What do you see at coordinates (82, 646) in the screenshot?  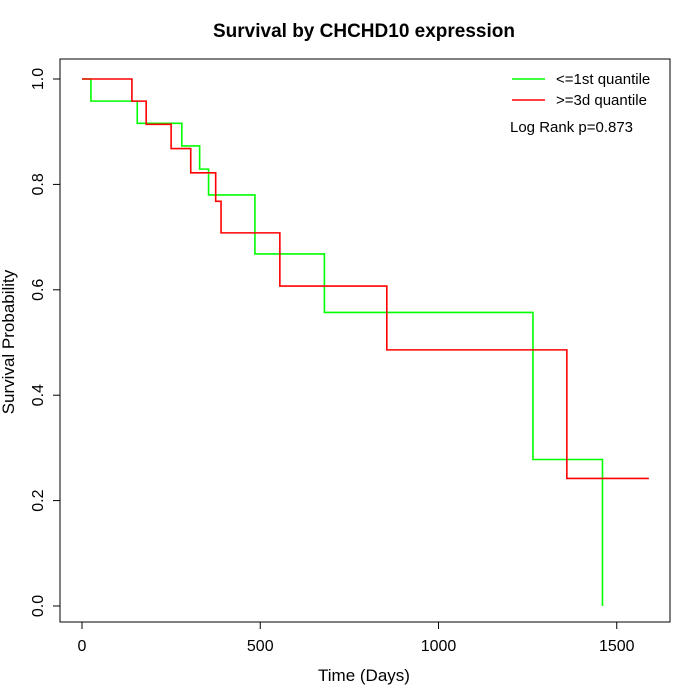 I see `x-tick-label: 0` at bounding box center [82, 646].